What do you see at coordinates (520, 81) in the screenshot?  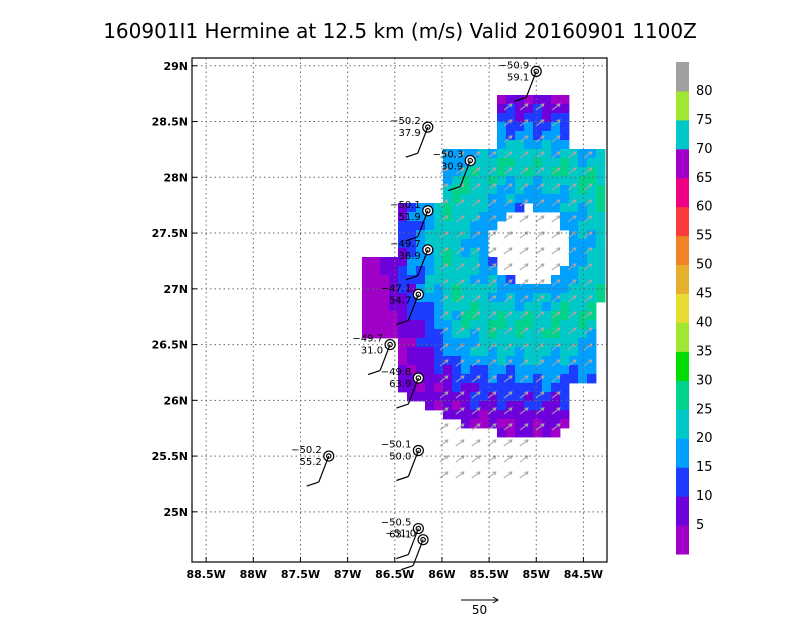 I see `dropsonde-marker: −50.959.1` at bounding box center [520, 81].